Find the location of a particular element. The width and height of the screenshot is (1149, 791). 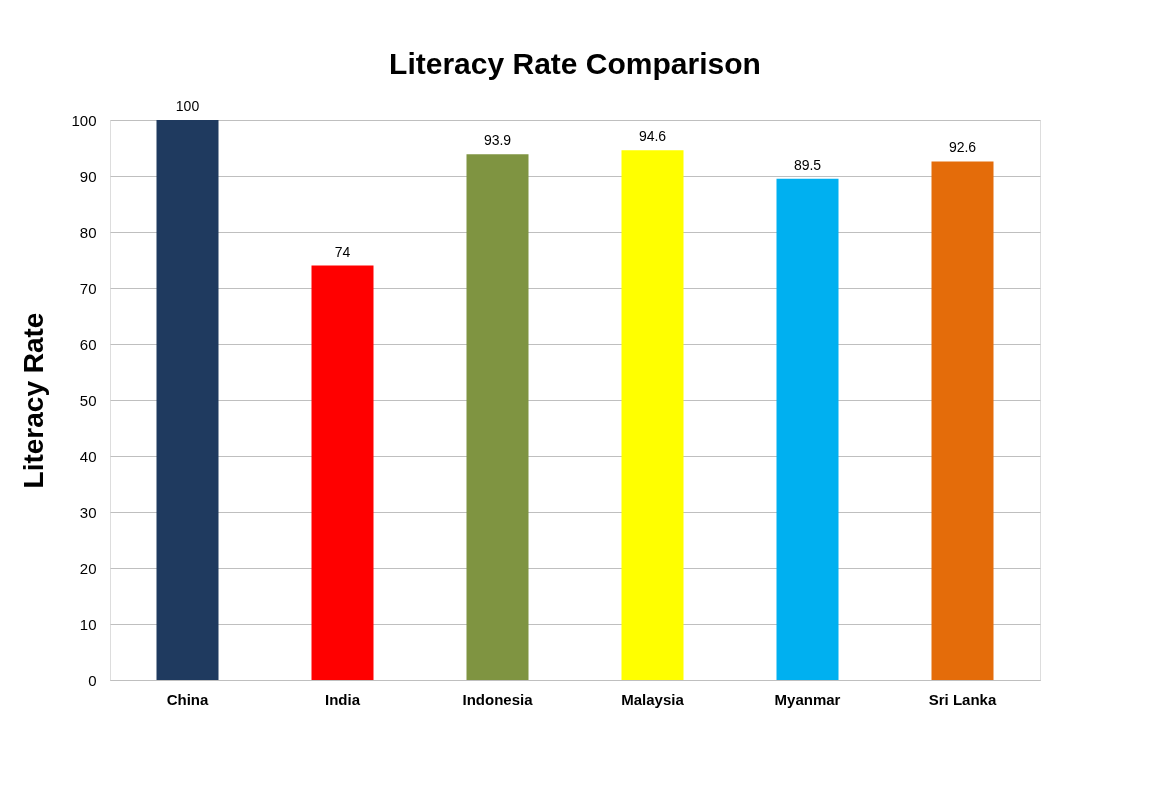

y-tick-label: 70 is located at coordinates (88, 288).